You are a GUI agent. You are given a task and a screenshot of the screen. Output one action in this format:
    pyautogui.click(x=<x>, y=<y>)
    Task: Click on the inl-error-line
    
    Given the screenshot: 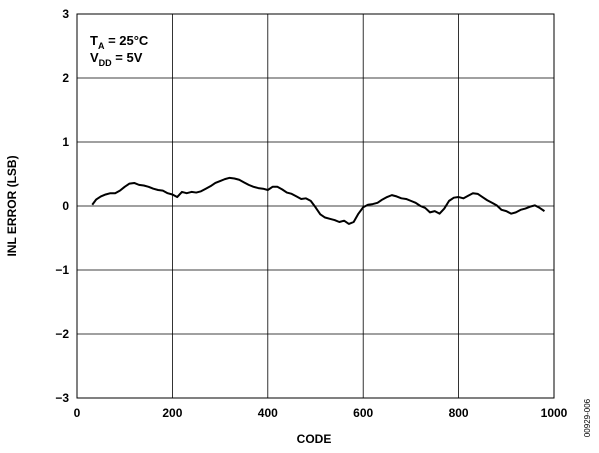 What is the action you would take?
    pyautogui.click(x=318, y=200)
    